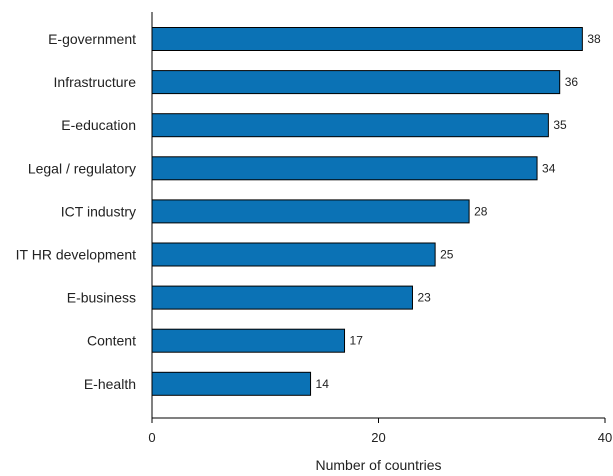  Describe the element at coordinates (481, 211) in the screenshot. I see `value-label: 28` at that location.